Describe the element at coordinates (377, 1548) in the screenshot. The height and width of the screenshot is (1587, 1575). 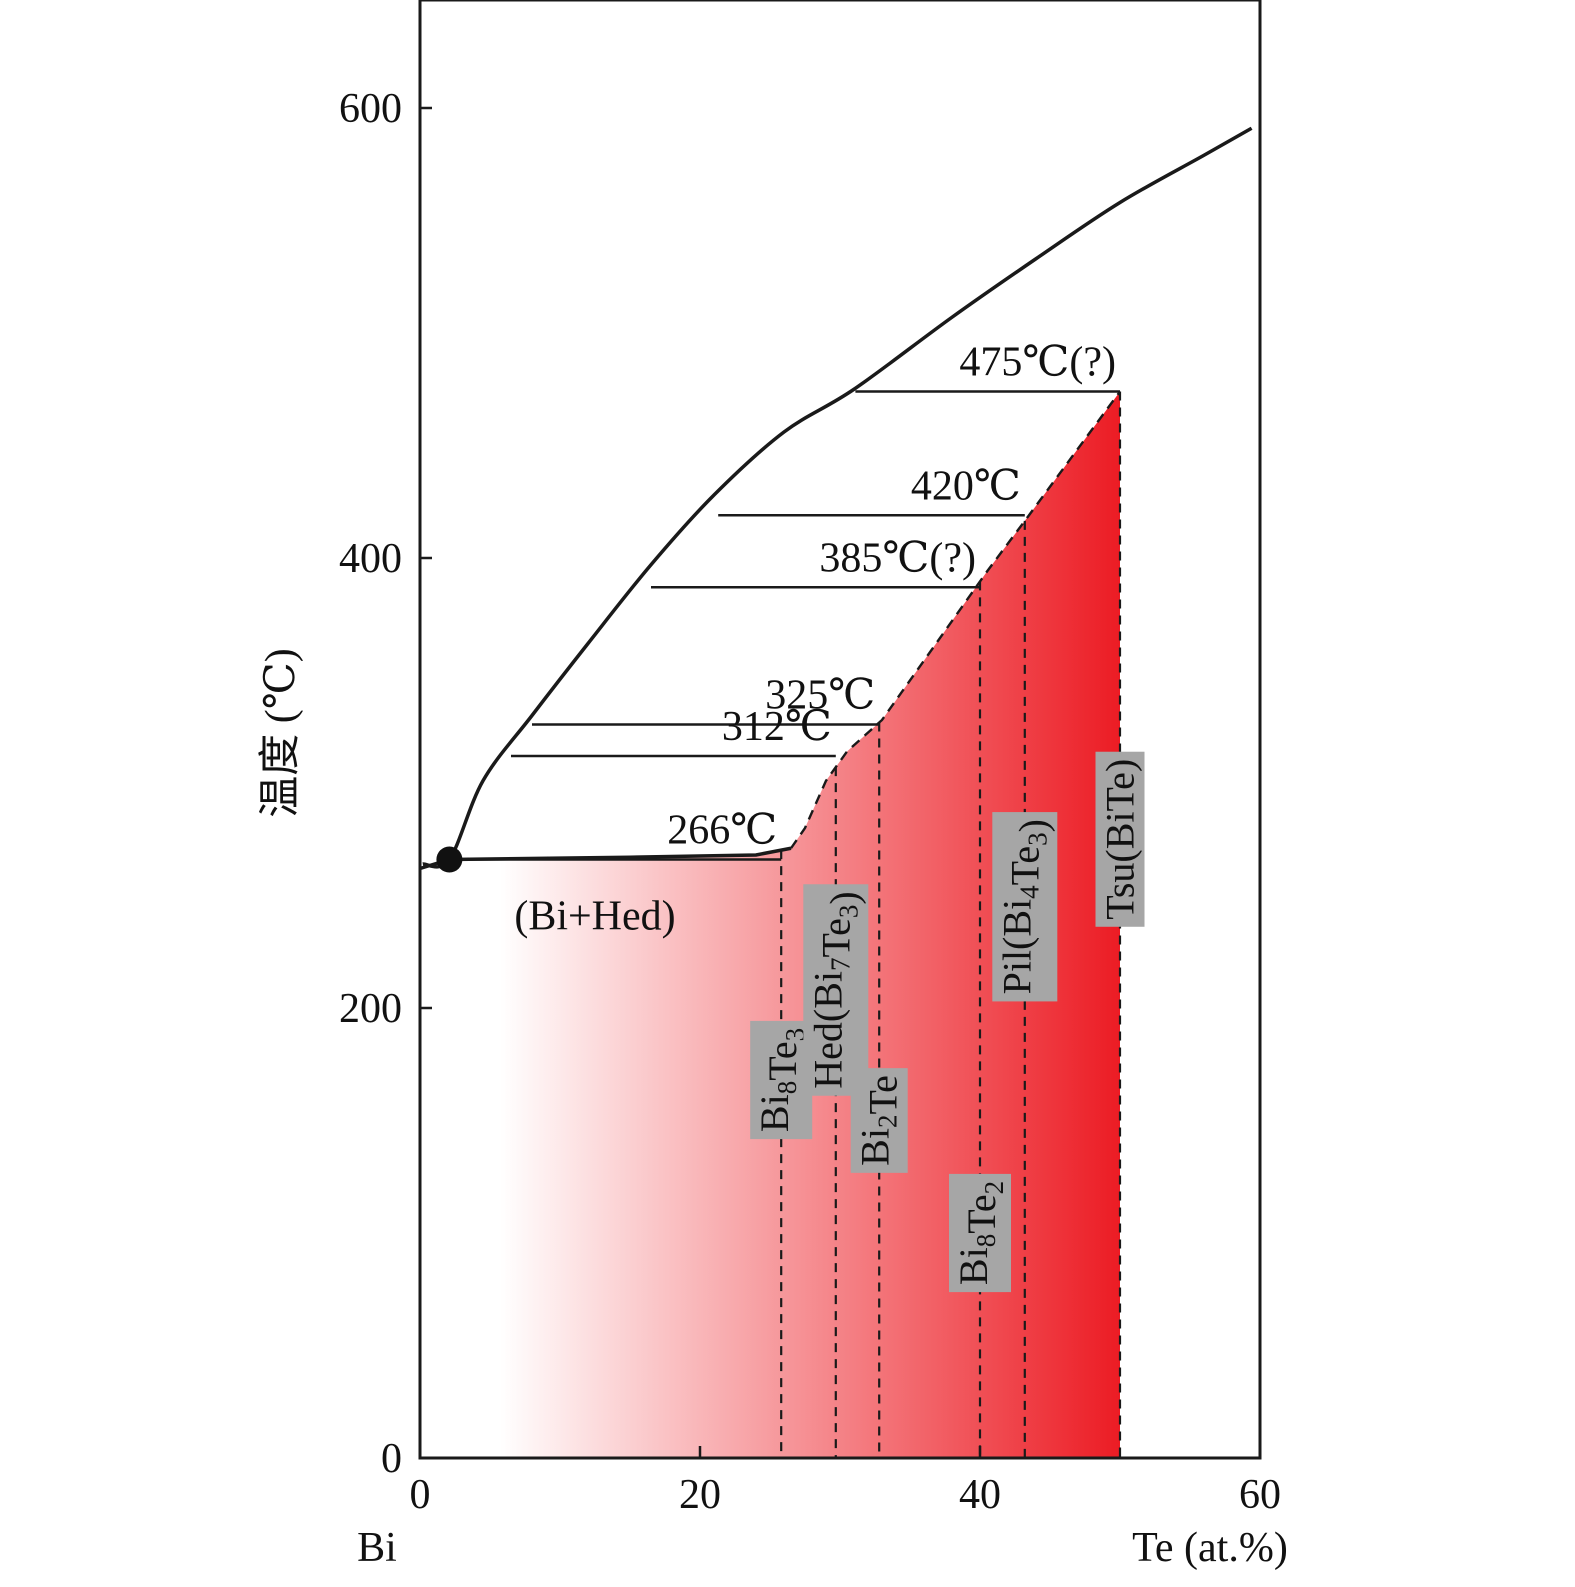
I see `x-axis-left-label: Bi` at that location.